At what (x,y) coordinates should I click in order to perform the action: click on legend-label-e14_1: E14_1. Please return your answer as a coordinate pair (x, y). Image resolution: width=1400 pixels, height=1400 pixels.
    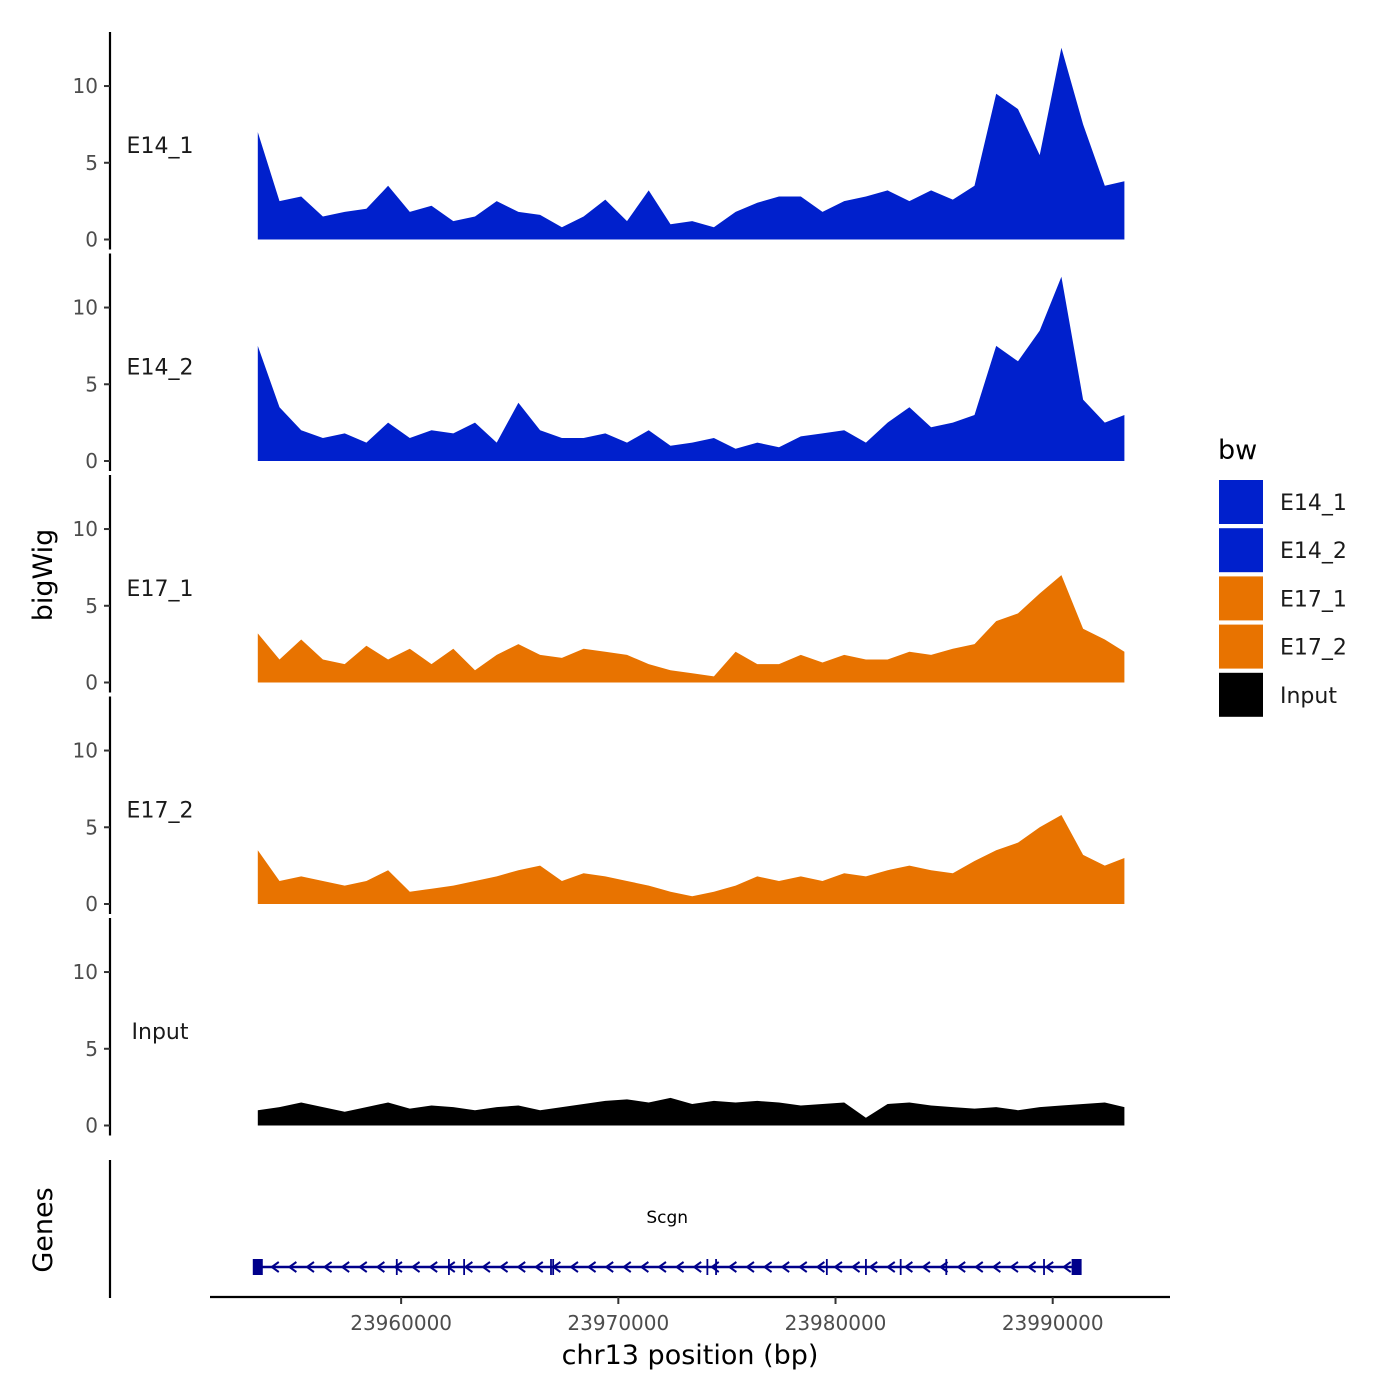
    Looking at the image, I should click on (1313, 503).